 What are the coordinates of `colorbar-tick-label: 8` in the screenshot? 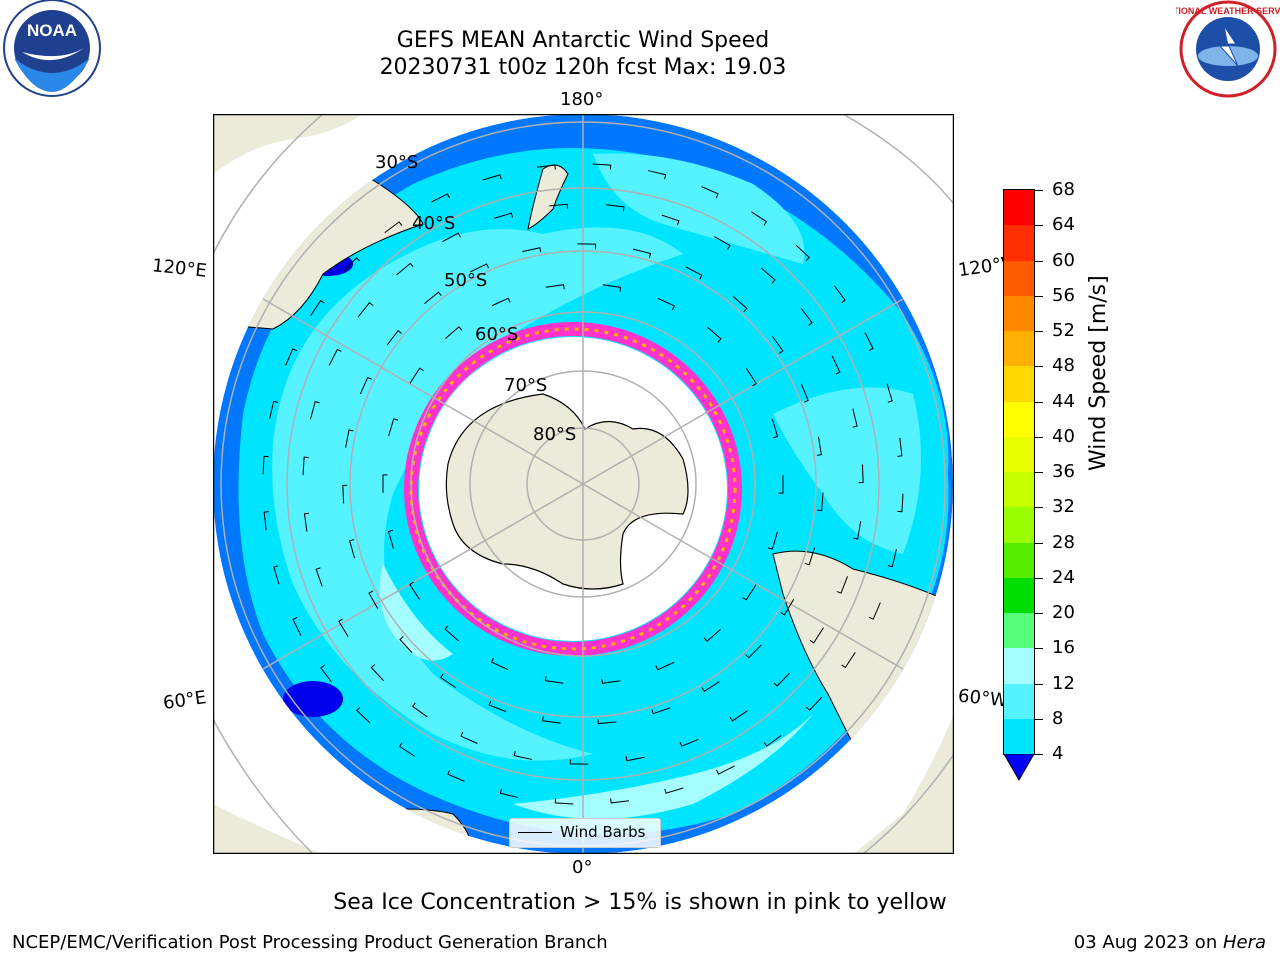 It's located at (1058, 718).